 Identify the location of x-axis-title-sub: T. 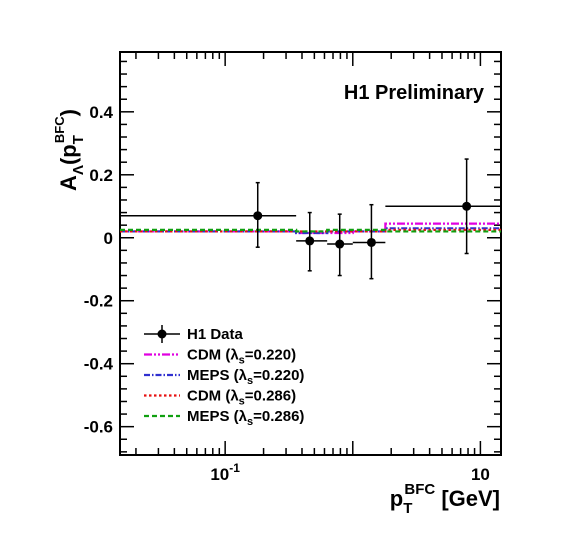
(407, 508).